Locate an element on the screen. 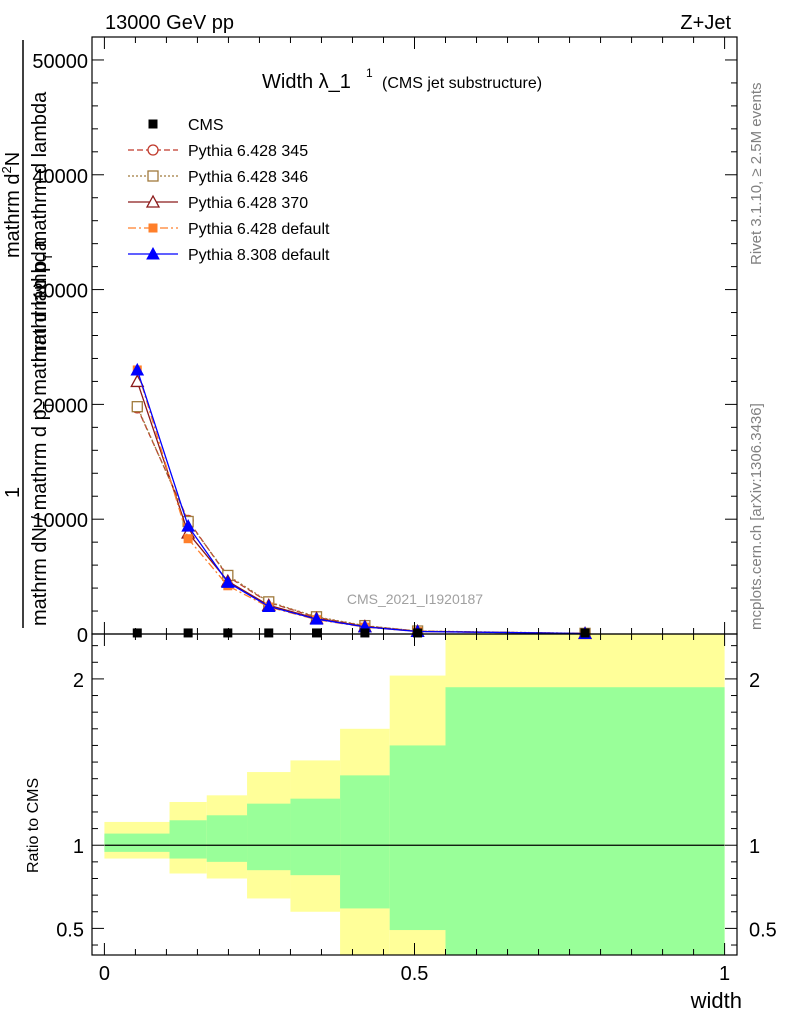  svg-text: mathrm d pT mathrm d lambda is located at coordinates (42, 226).